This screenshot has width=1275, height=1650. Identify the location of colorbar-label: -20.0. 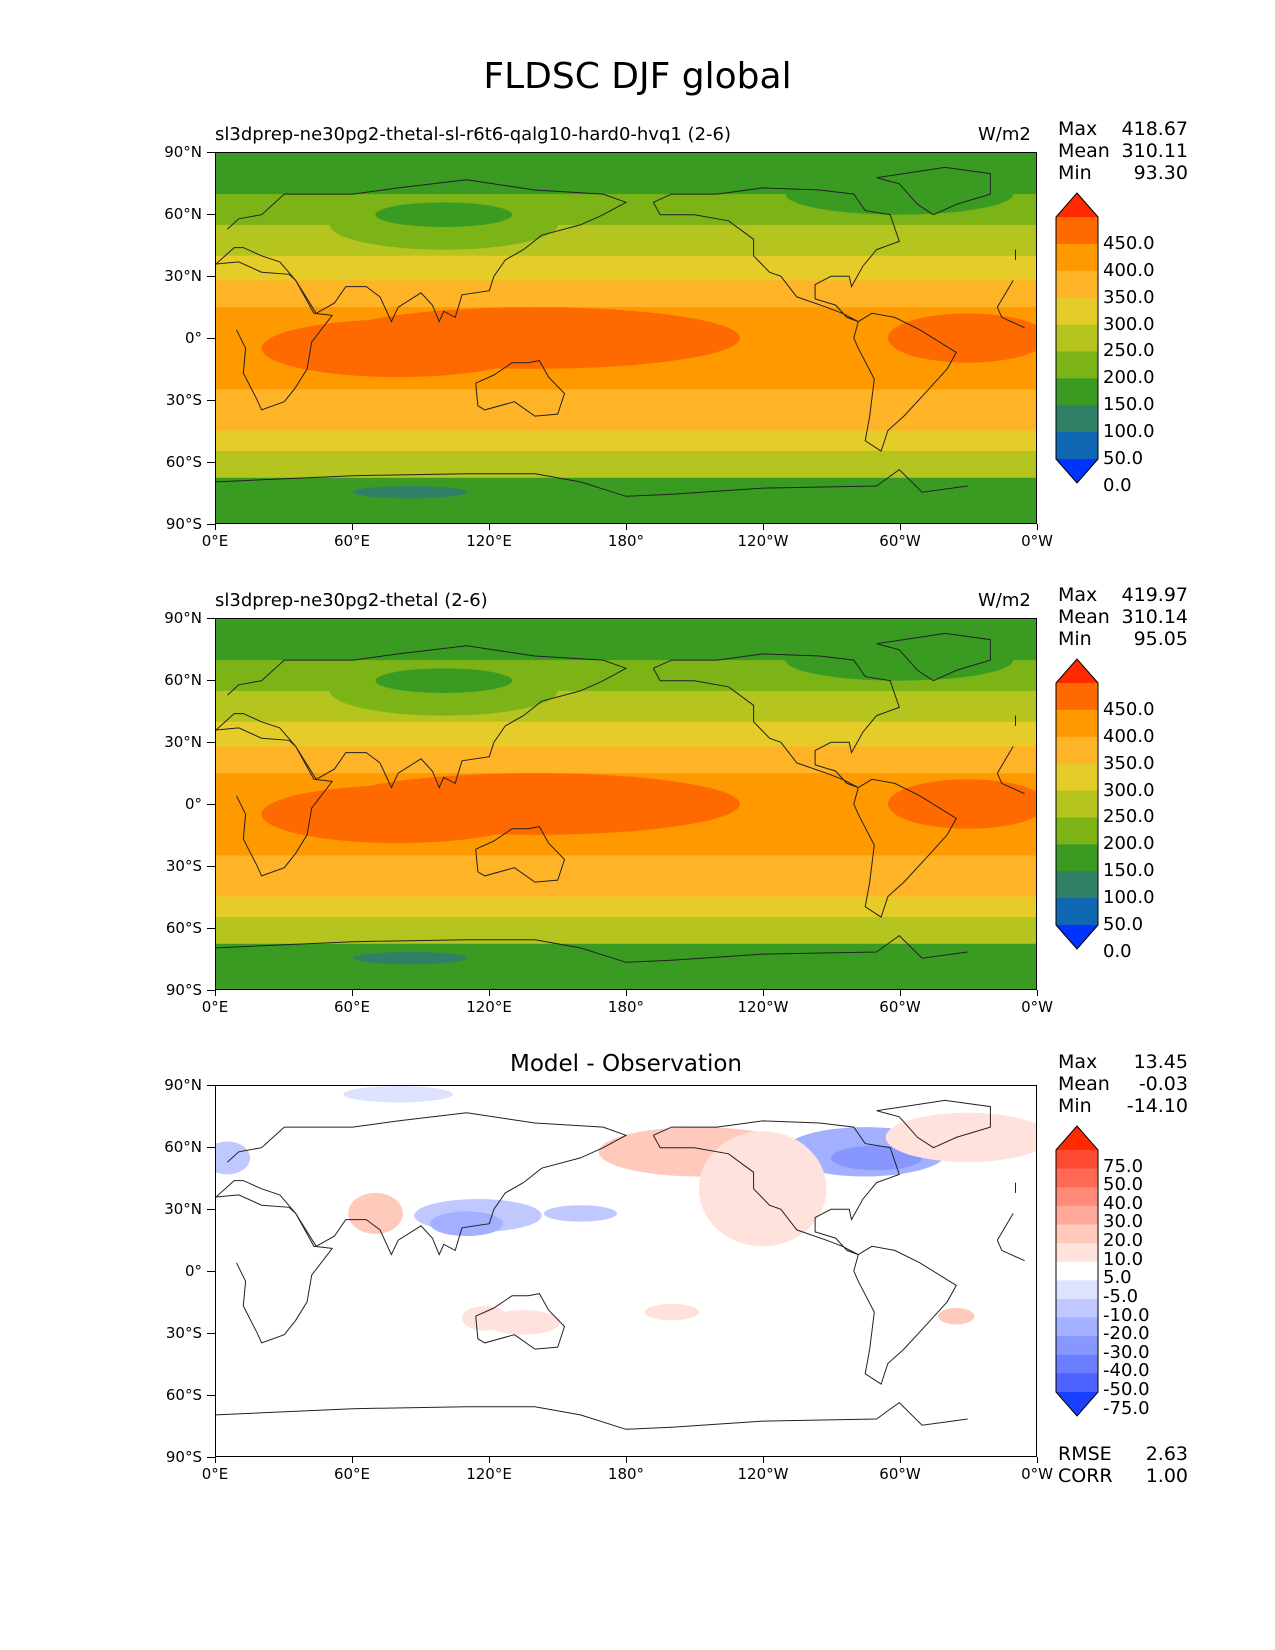
(1126, 1334).